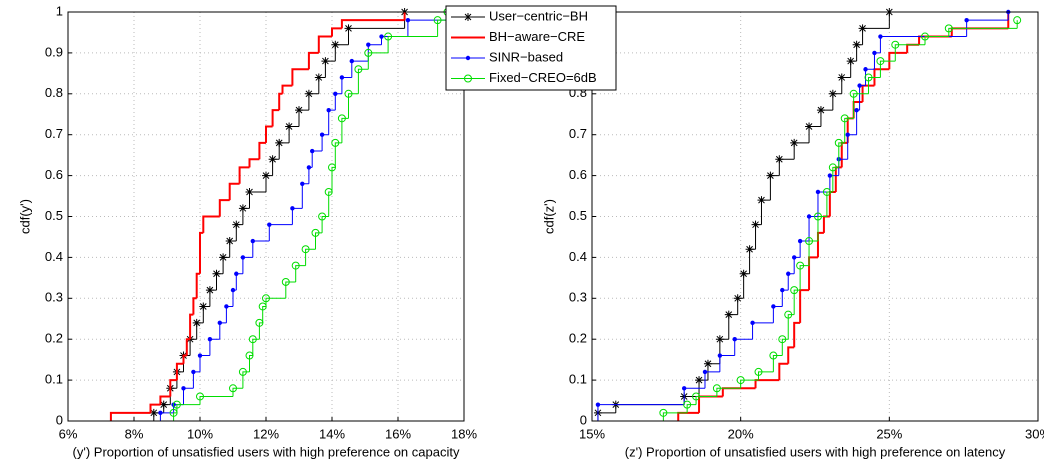 The height and width of the screenshot is (466, 1044). Describe the element at coordinates (578, 174) in the screenshot. I see `y-tick-label: 0.6` at that location.